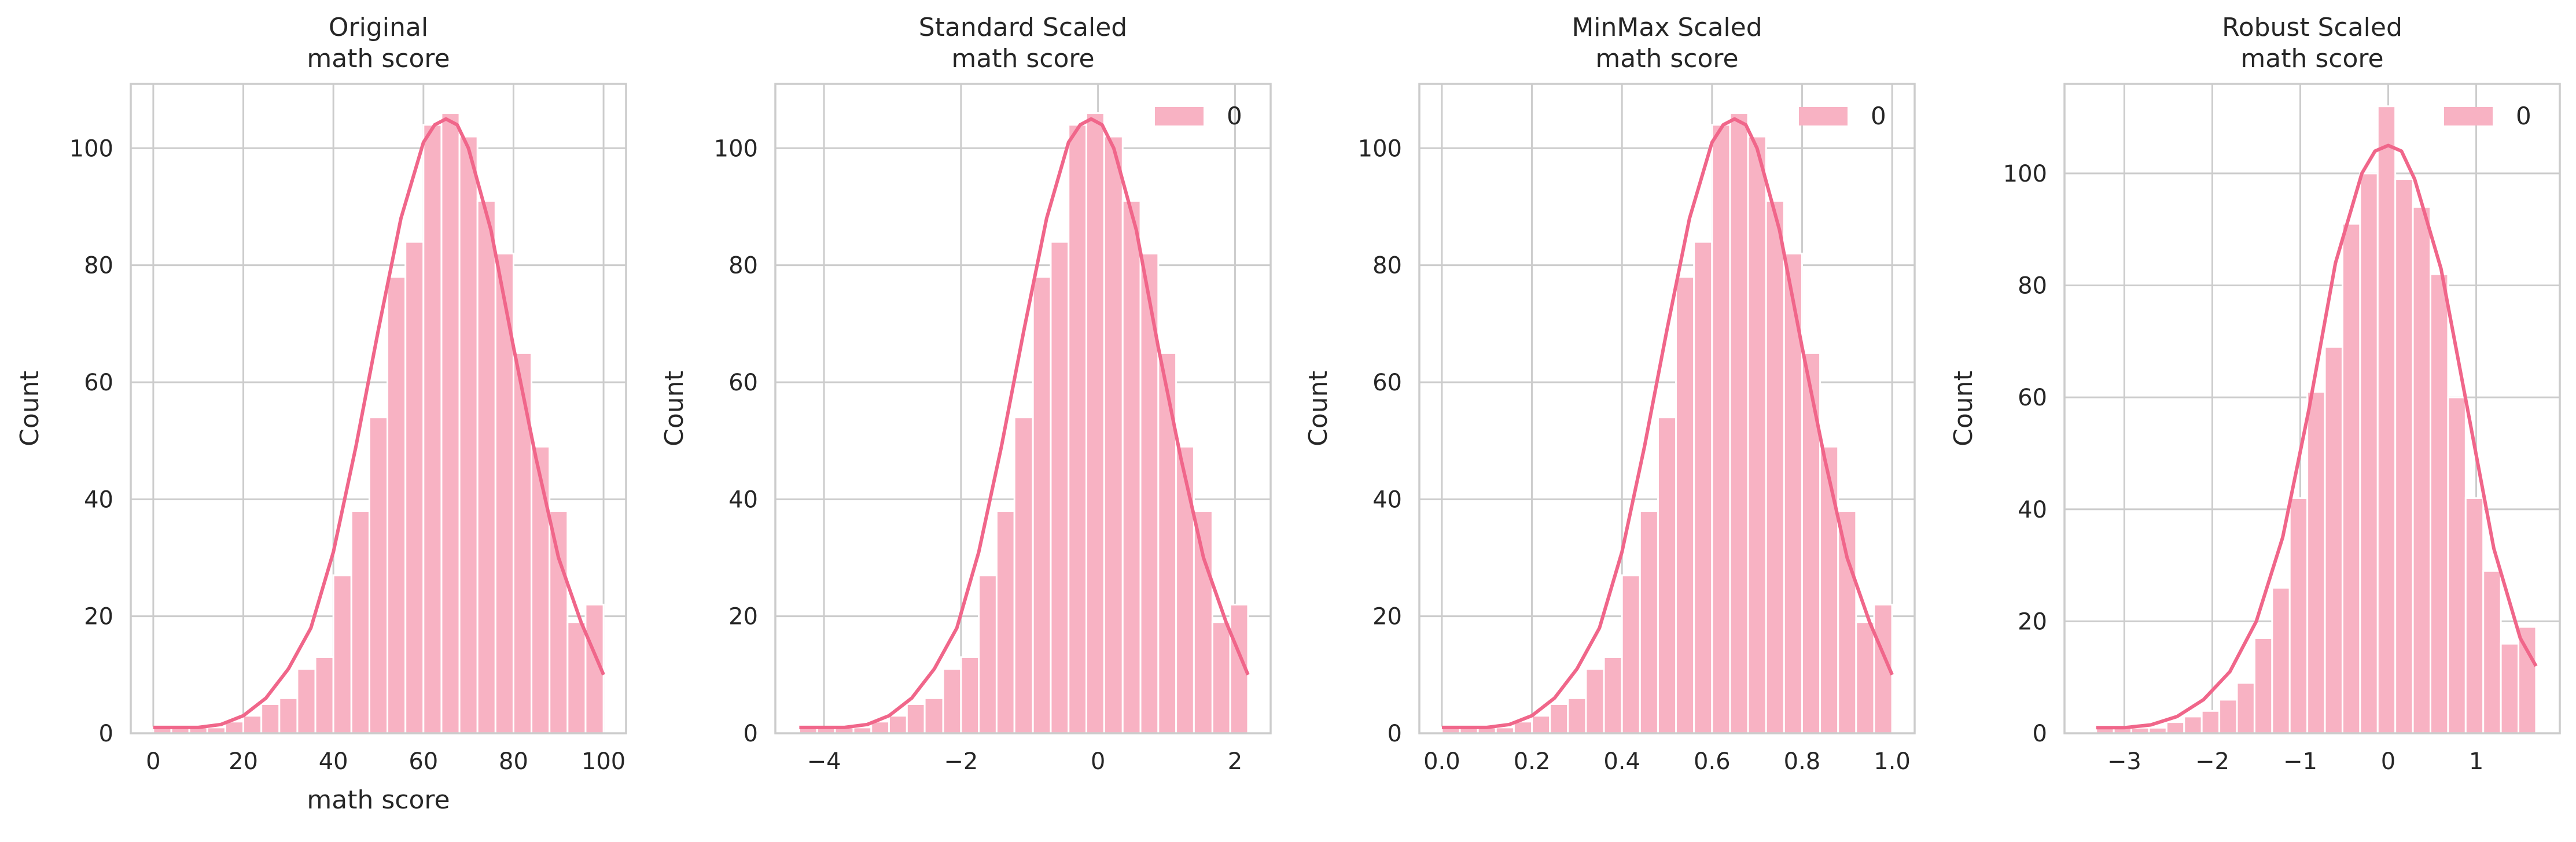 Image resolution: width=2576 pixels, height=842 pixels. Describe the element at coordinates (1023, 43) in the screenshot. I see `chart-title: Standard Scaled math score` at that location.